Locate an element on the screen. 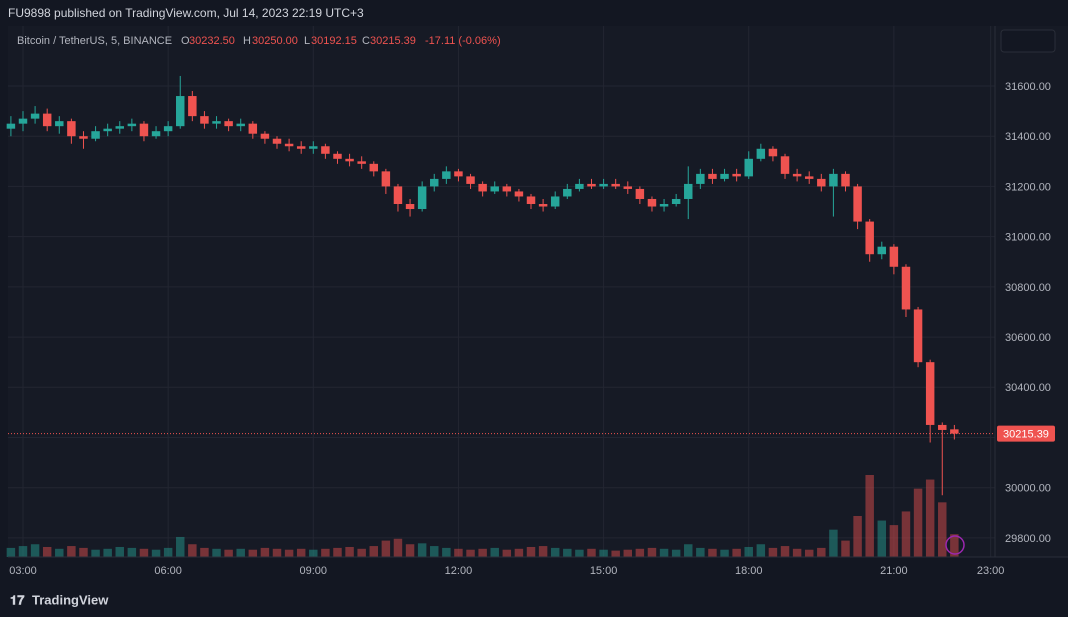 The height and width of the screenshot is (617, 1068). brand-logo: 𝟏𝟕 is located at coordinates (17, 599).